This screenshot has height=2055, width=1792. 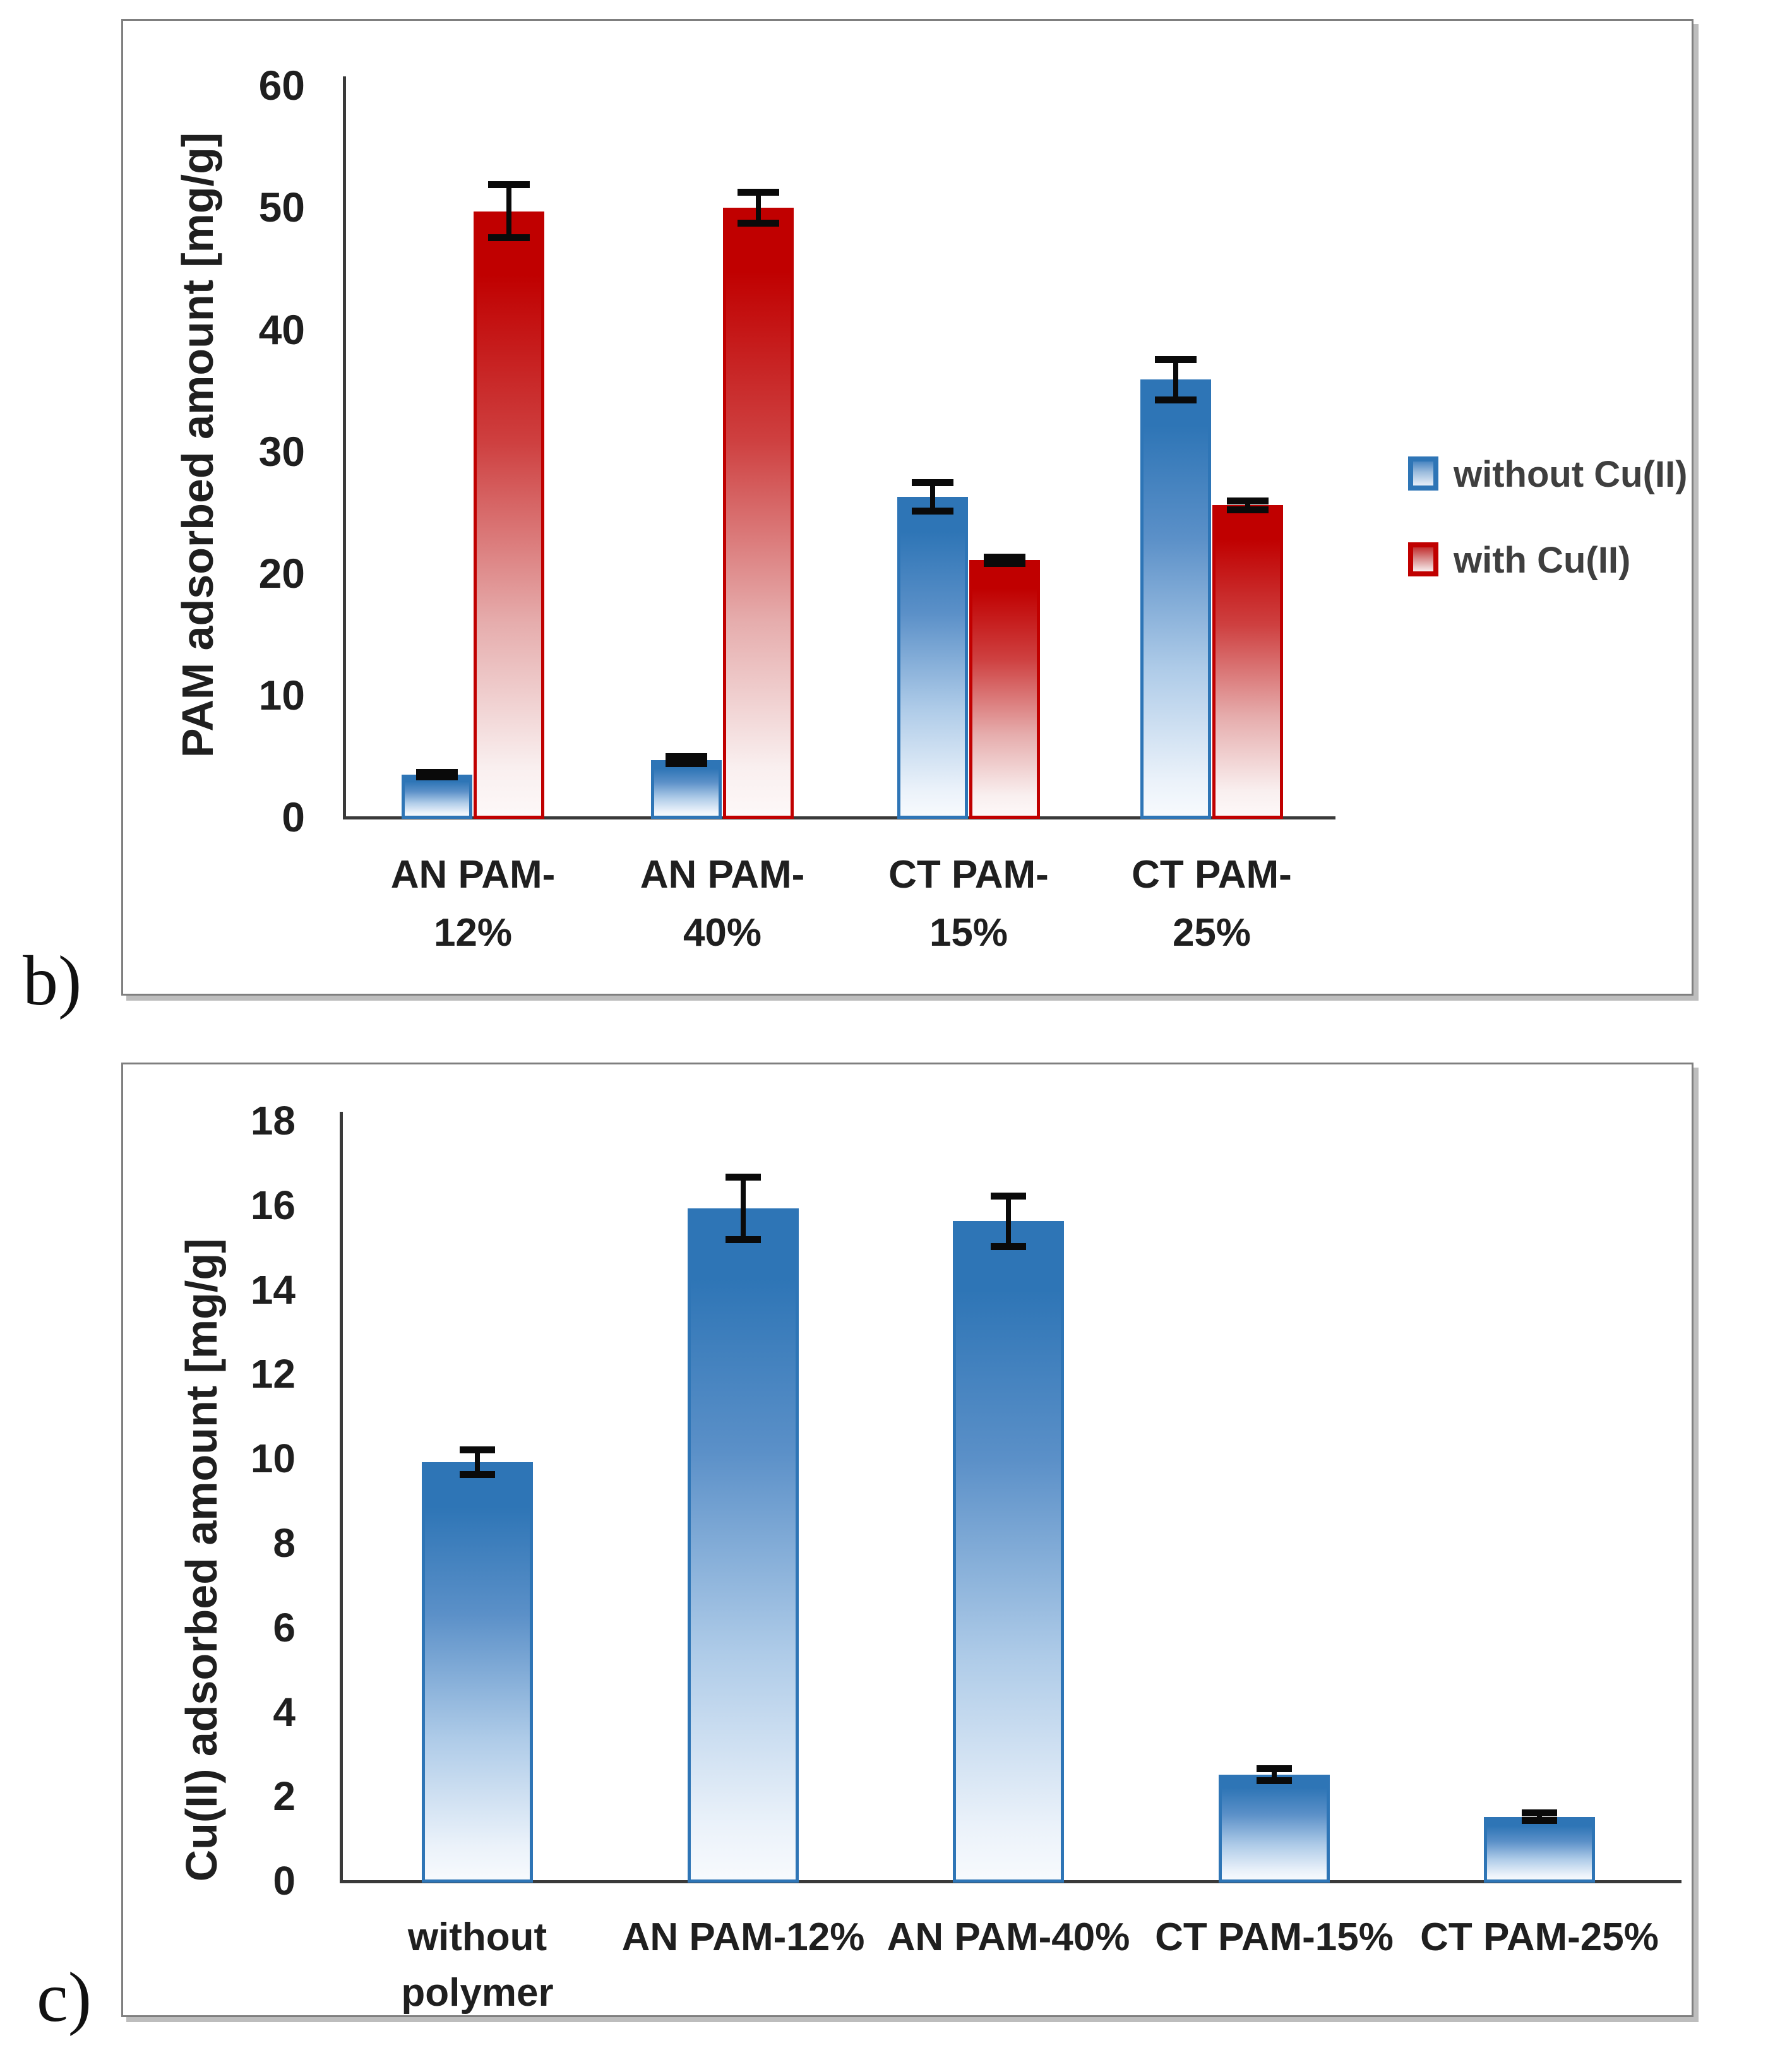 I want to click on x-category-label: without, so click(x=477, y=1937).